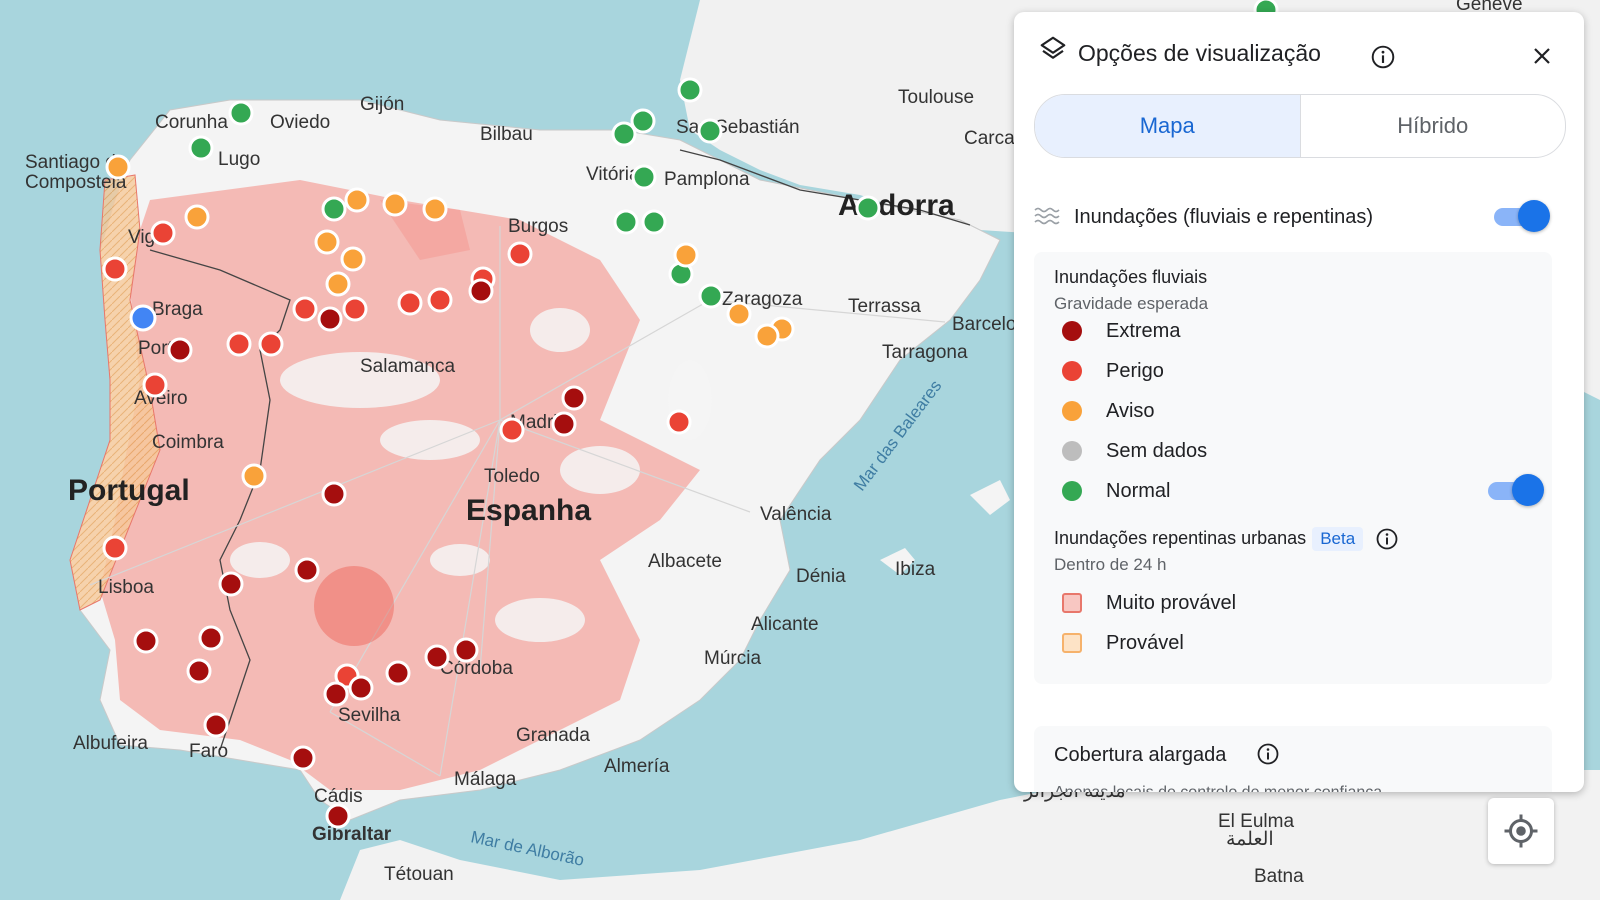 This screenshot has height=900, width=1600. What do you see at coordinates (476, 668) in the screenshot?
I see `svg-text: Córdoba` at bounding box center [476, 668].